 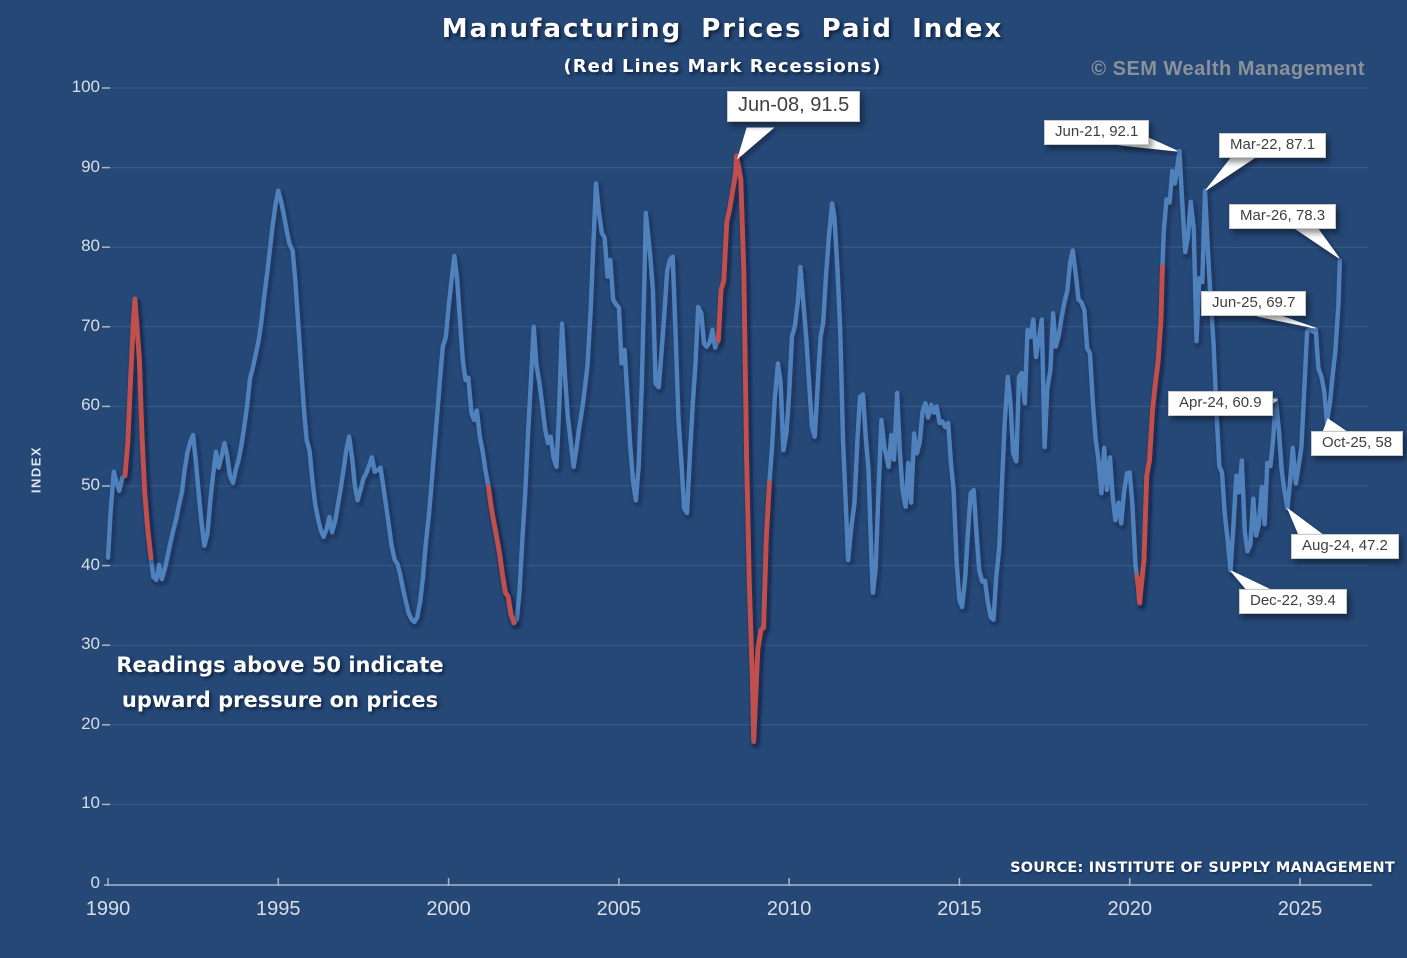 What do you see at coordinates (36, 469) in the screenshot?
I see `y-axis-title: INDEX` at bounding box center [36, 469].